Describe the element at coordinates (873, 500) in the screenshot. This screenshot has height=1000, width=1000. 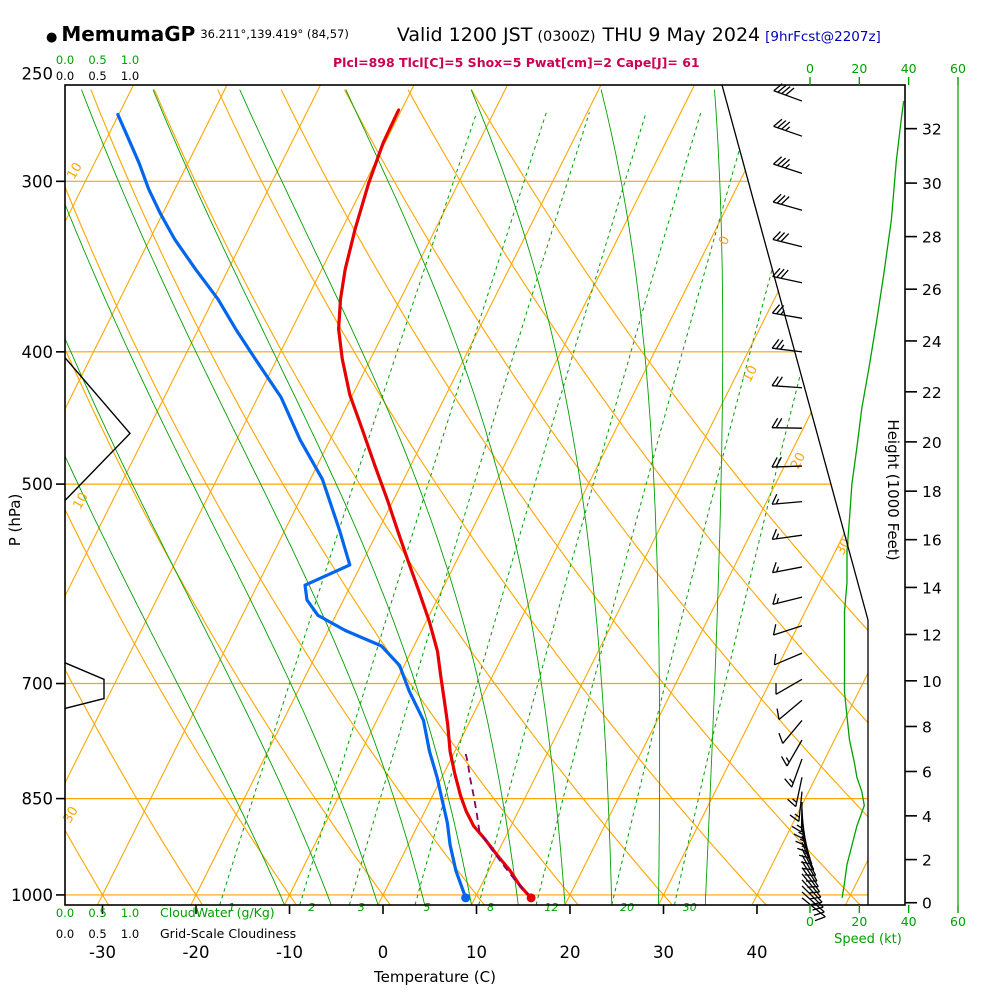
I see `wind-speed-curve` at that location.